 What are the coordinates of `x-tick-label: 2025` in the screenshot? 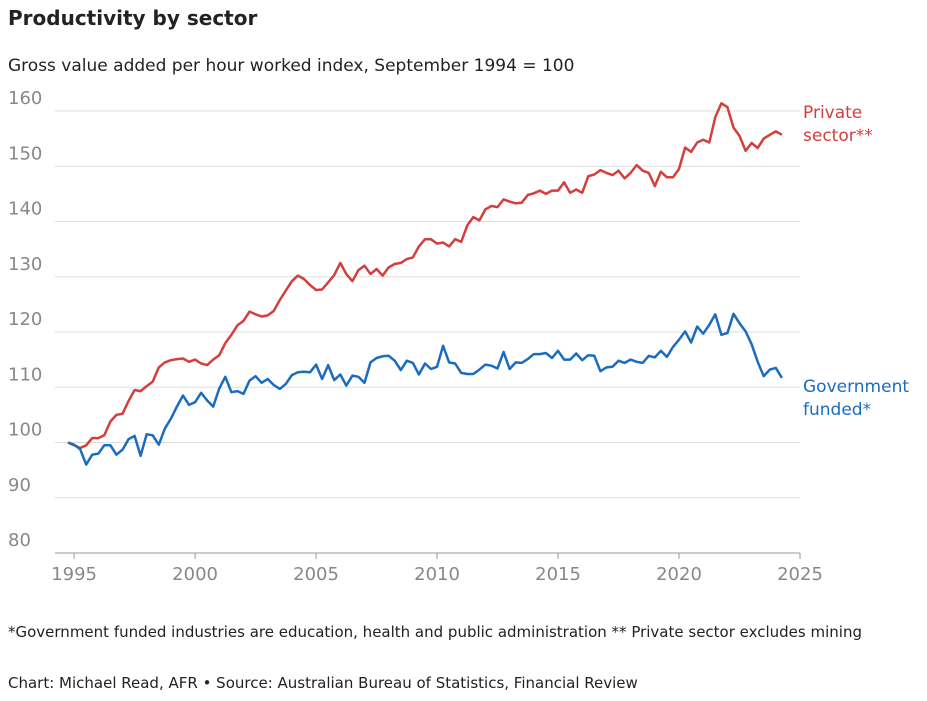 It's located at (800, 574).